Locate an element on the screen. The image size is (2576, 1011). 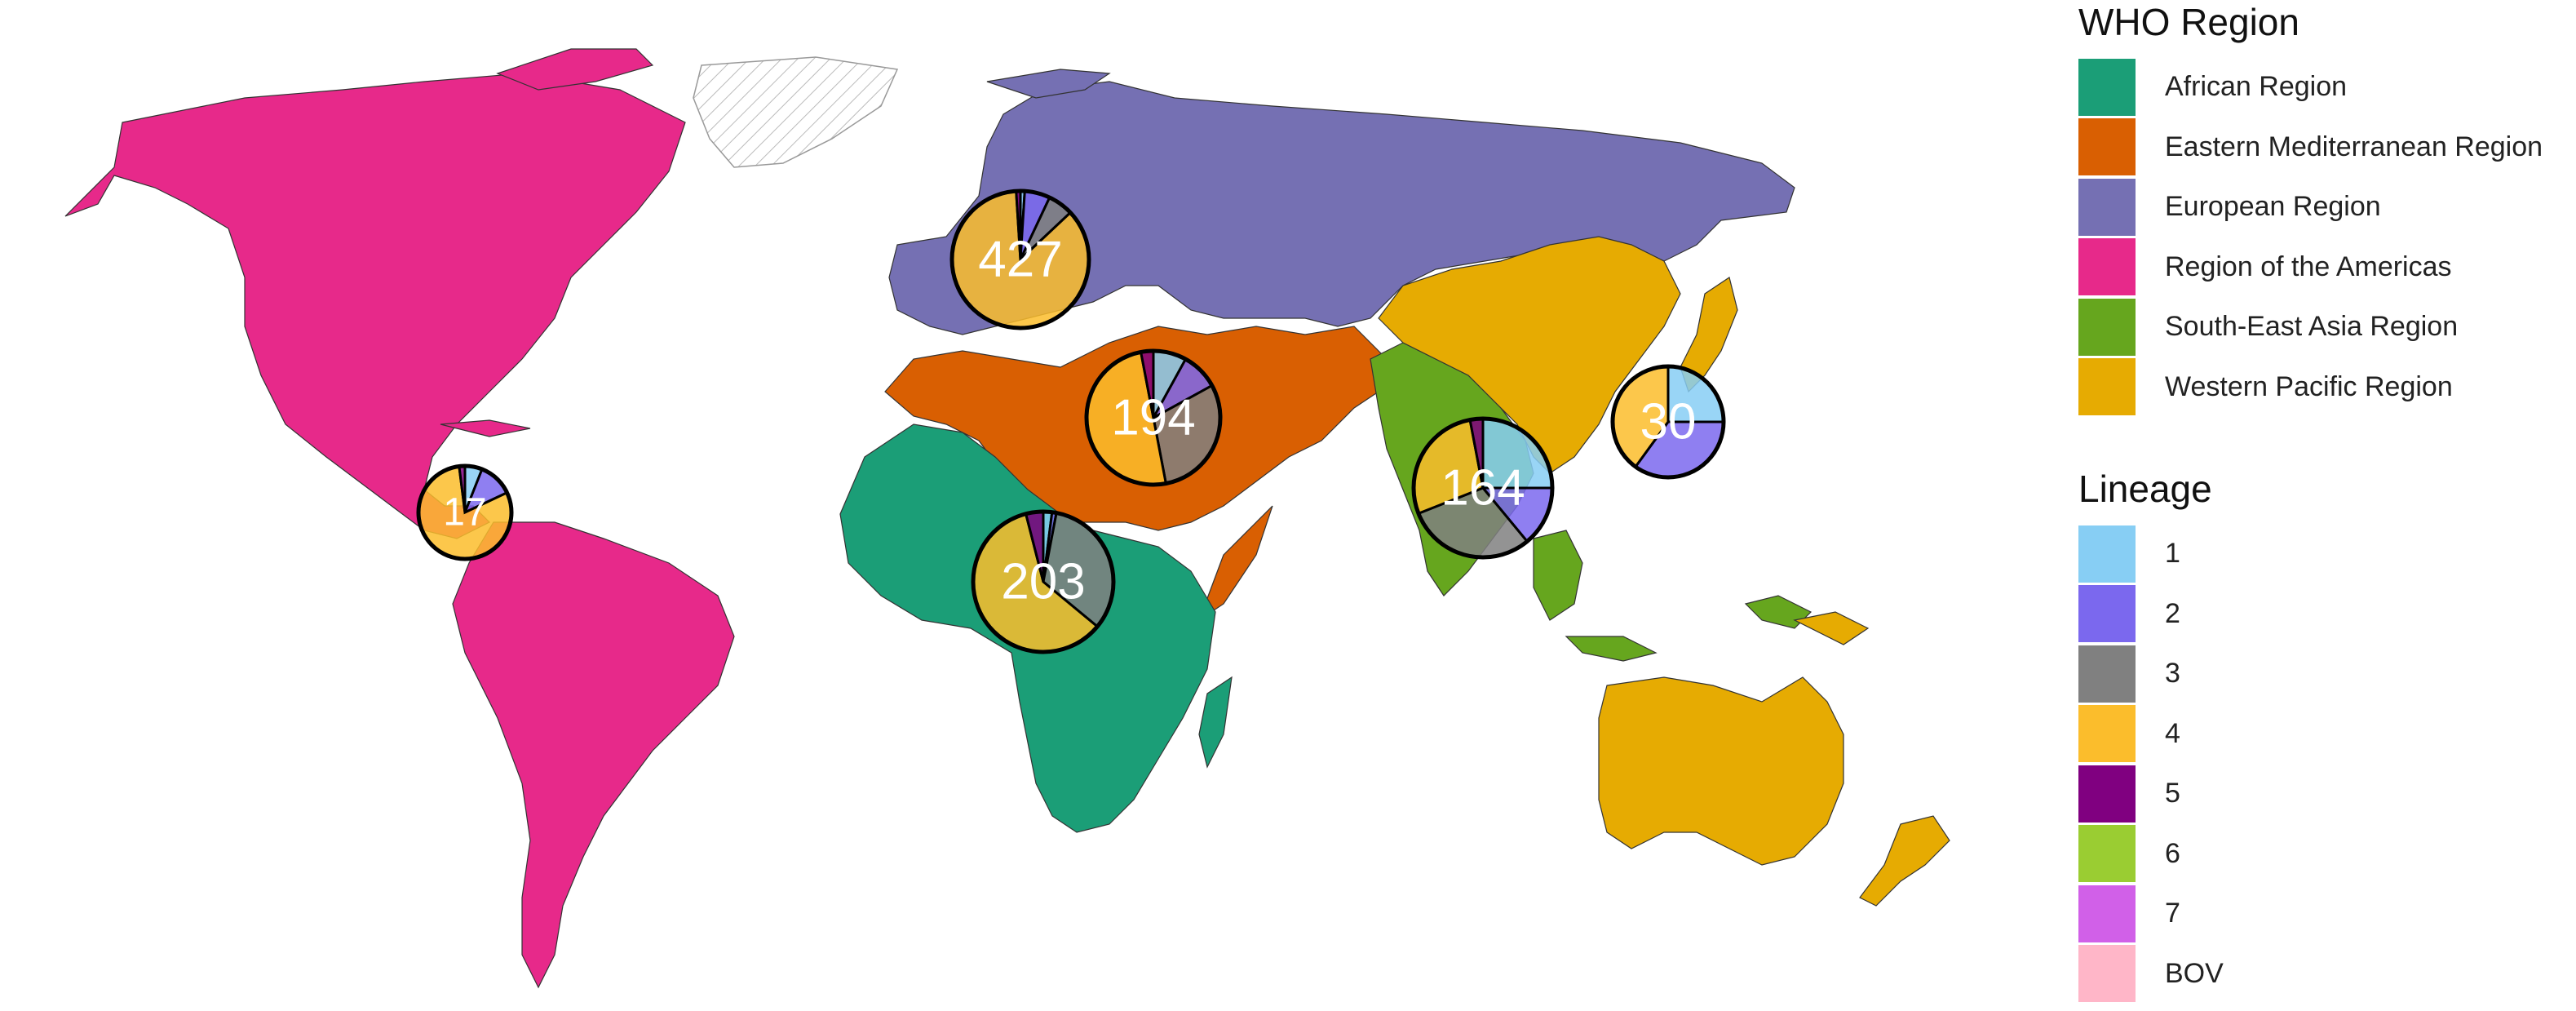
legend-label: 6 is located at coordinates (2172, 853).